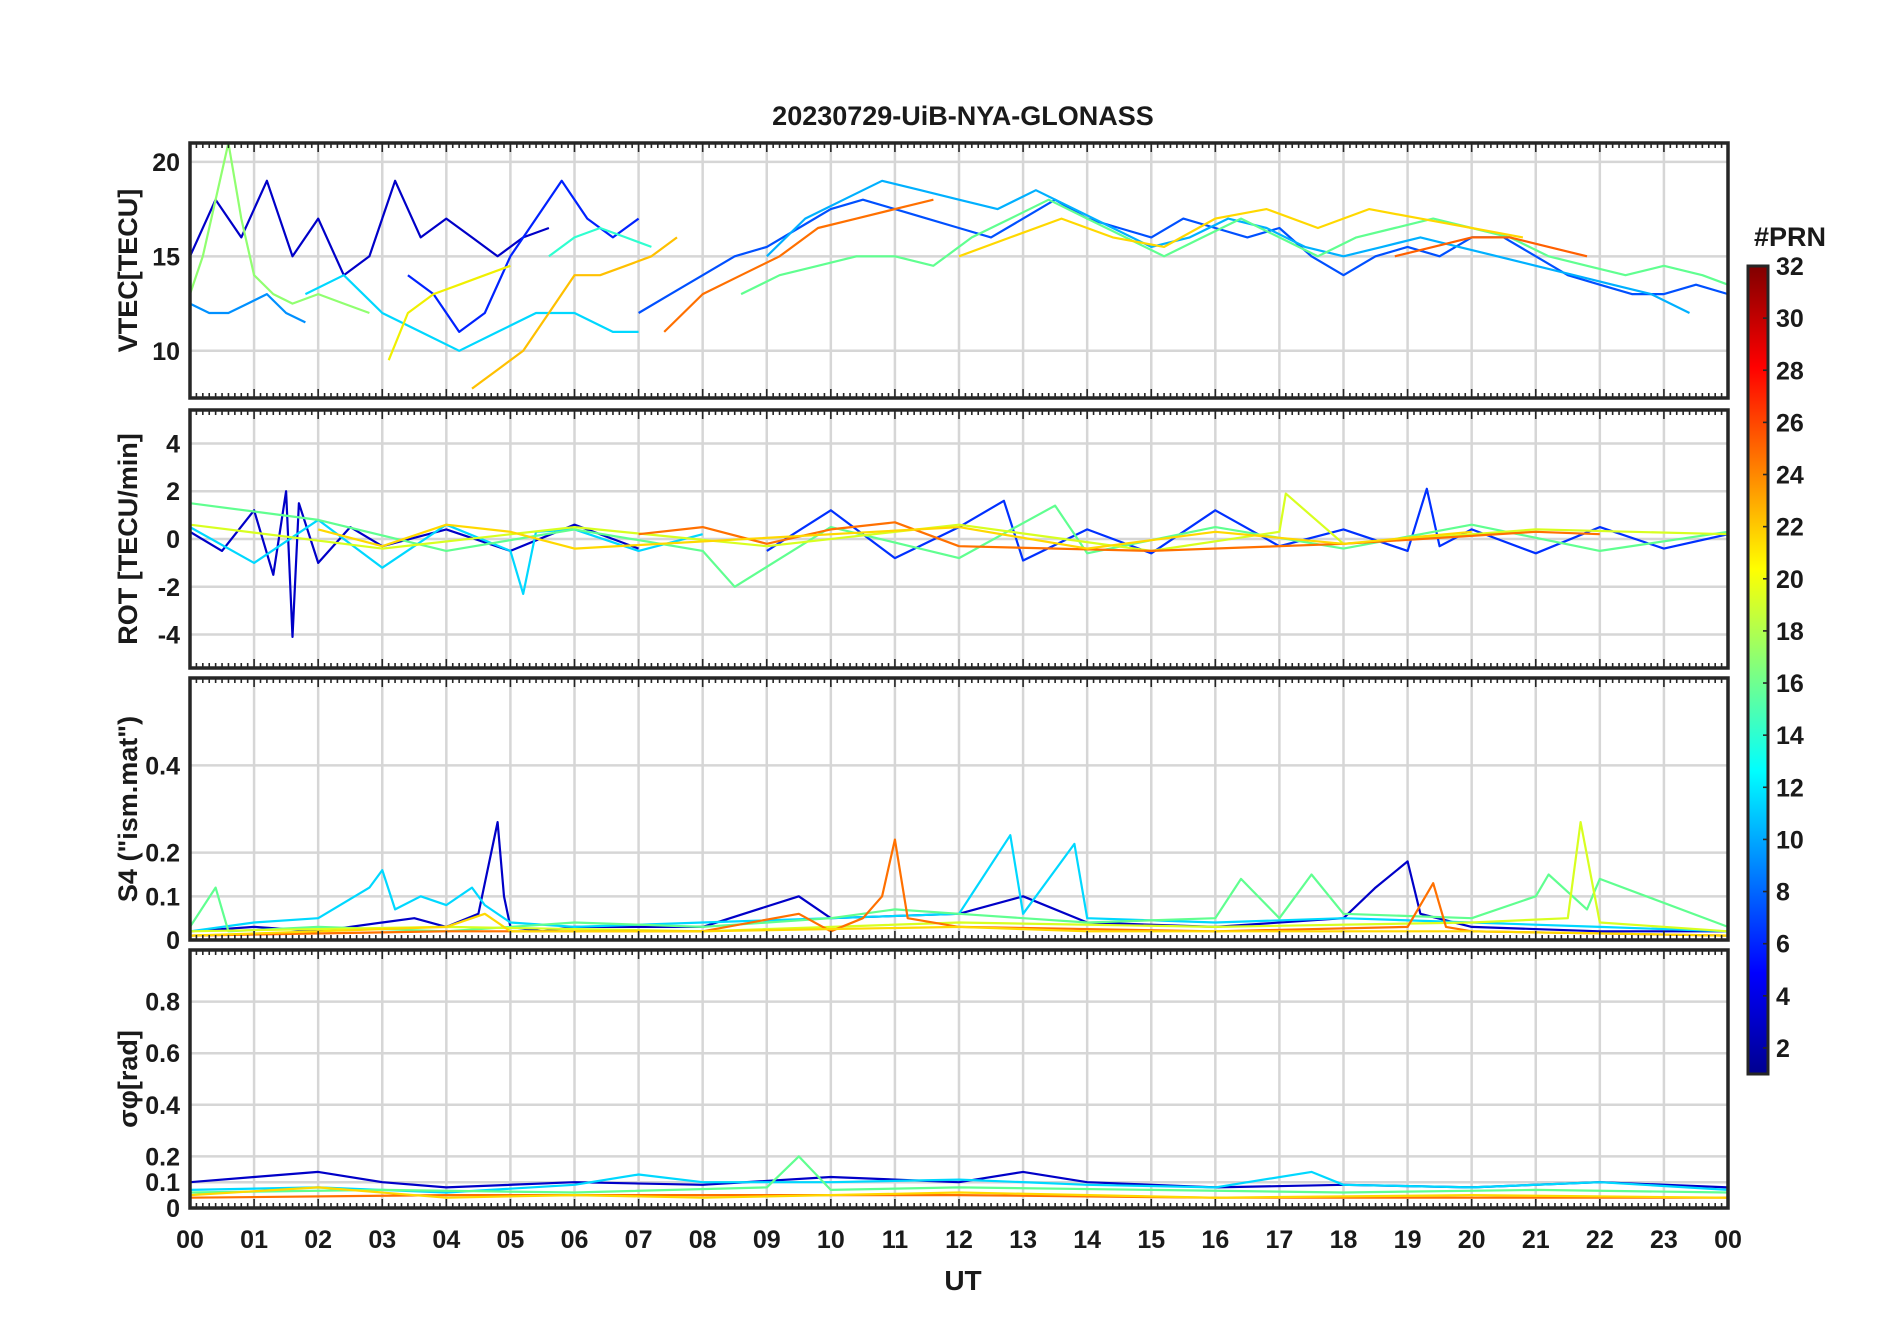  I want to click on x-tick-label: 05, so click(511, 1240).